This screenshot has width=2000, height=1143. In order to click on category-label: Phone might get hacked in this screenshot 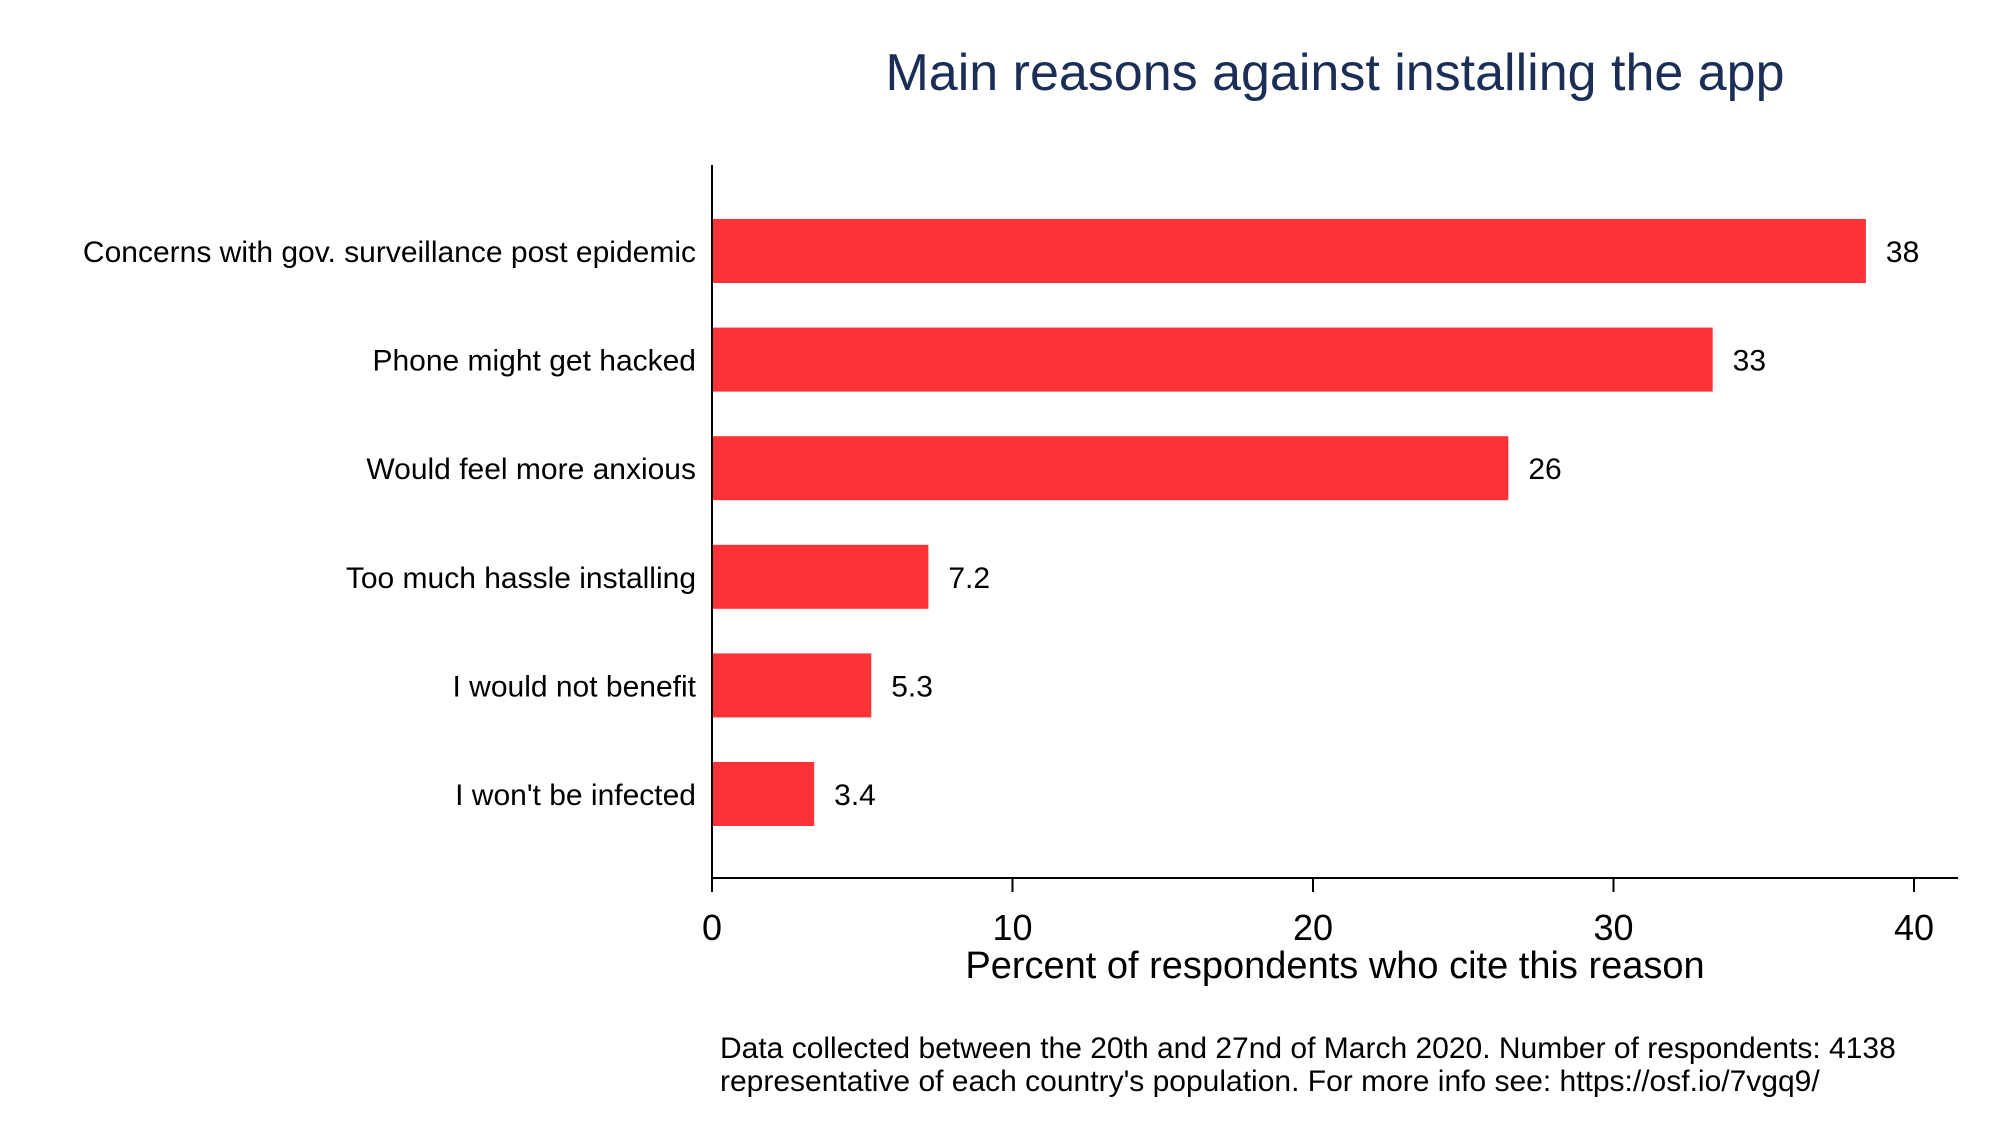, I will do `click(534, 361)`.